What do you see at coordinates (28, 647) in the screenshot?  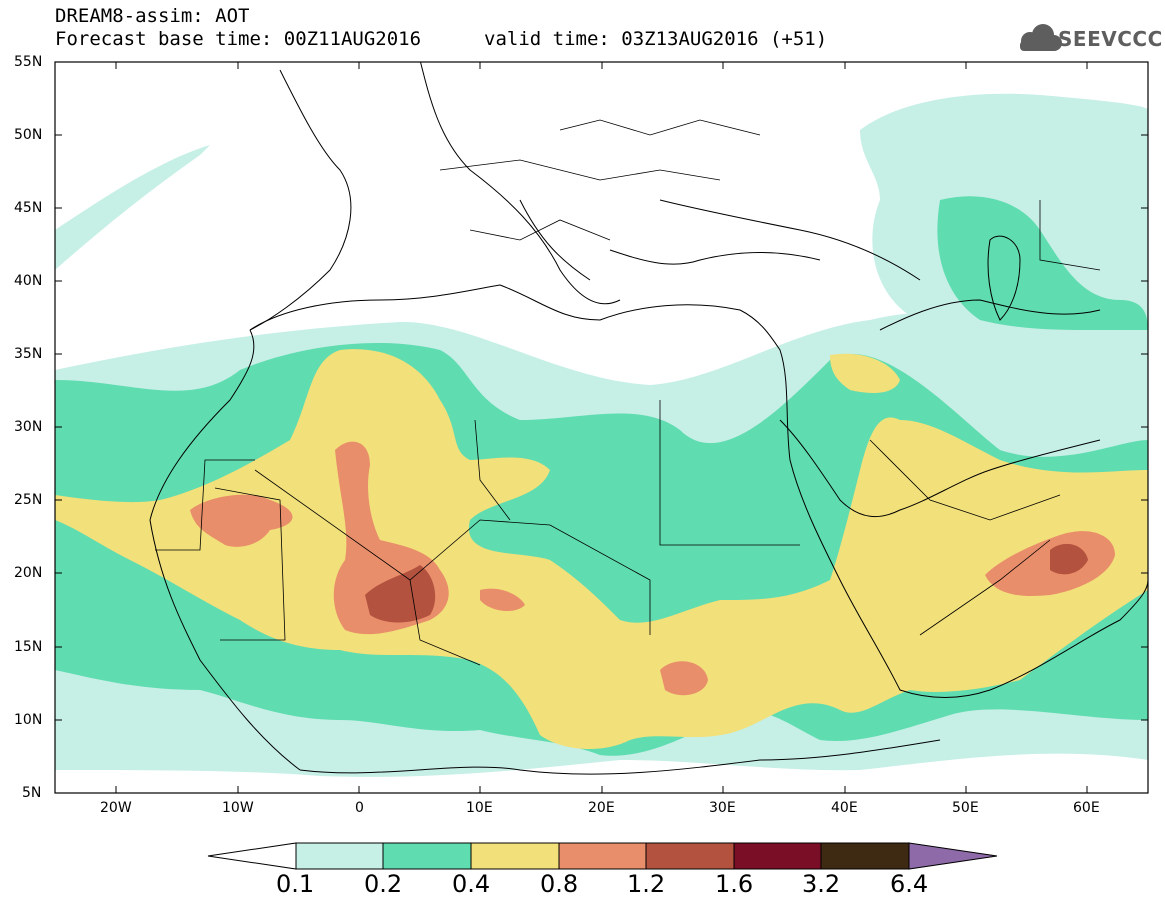 I see `lat-label: 15N` at bounding box center [28, 647].